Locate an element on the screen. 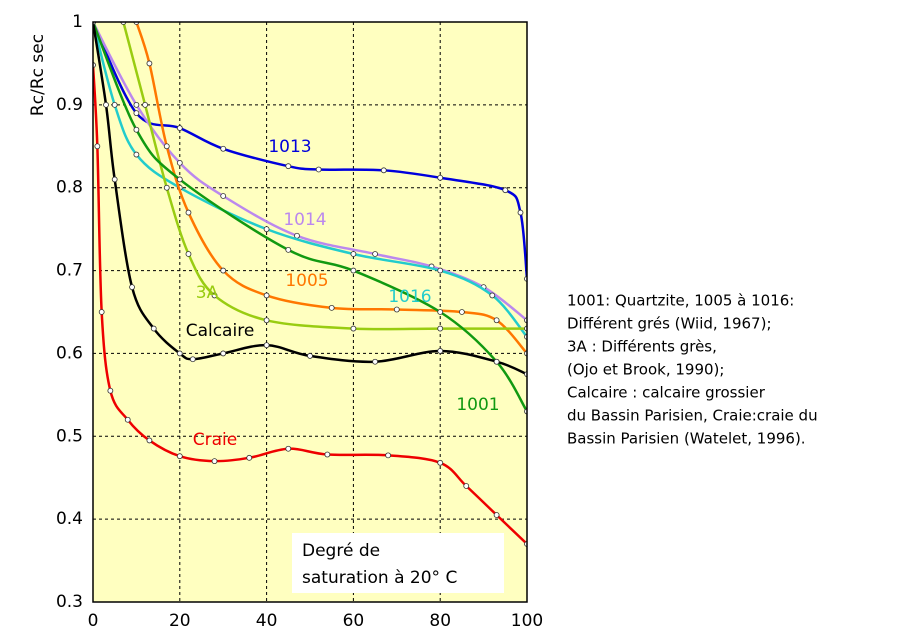 The image size is (901, 632). note-line: du Bassin Parisien, Craie:craie du is located at coordinates (692, 416).